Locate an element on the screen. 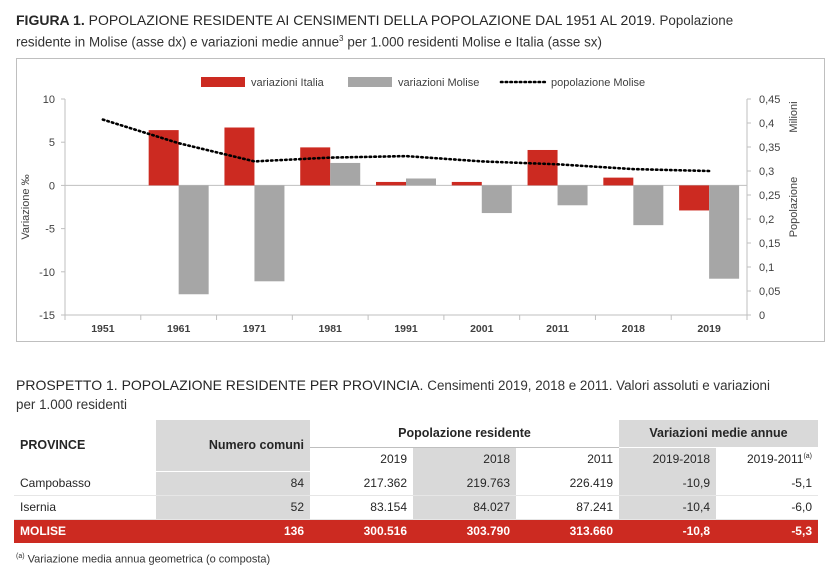  cell-comuni: 52 is located at coordinates (233, 507).